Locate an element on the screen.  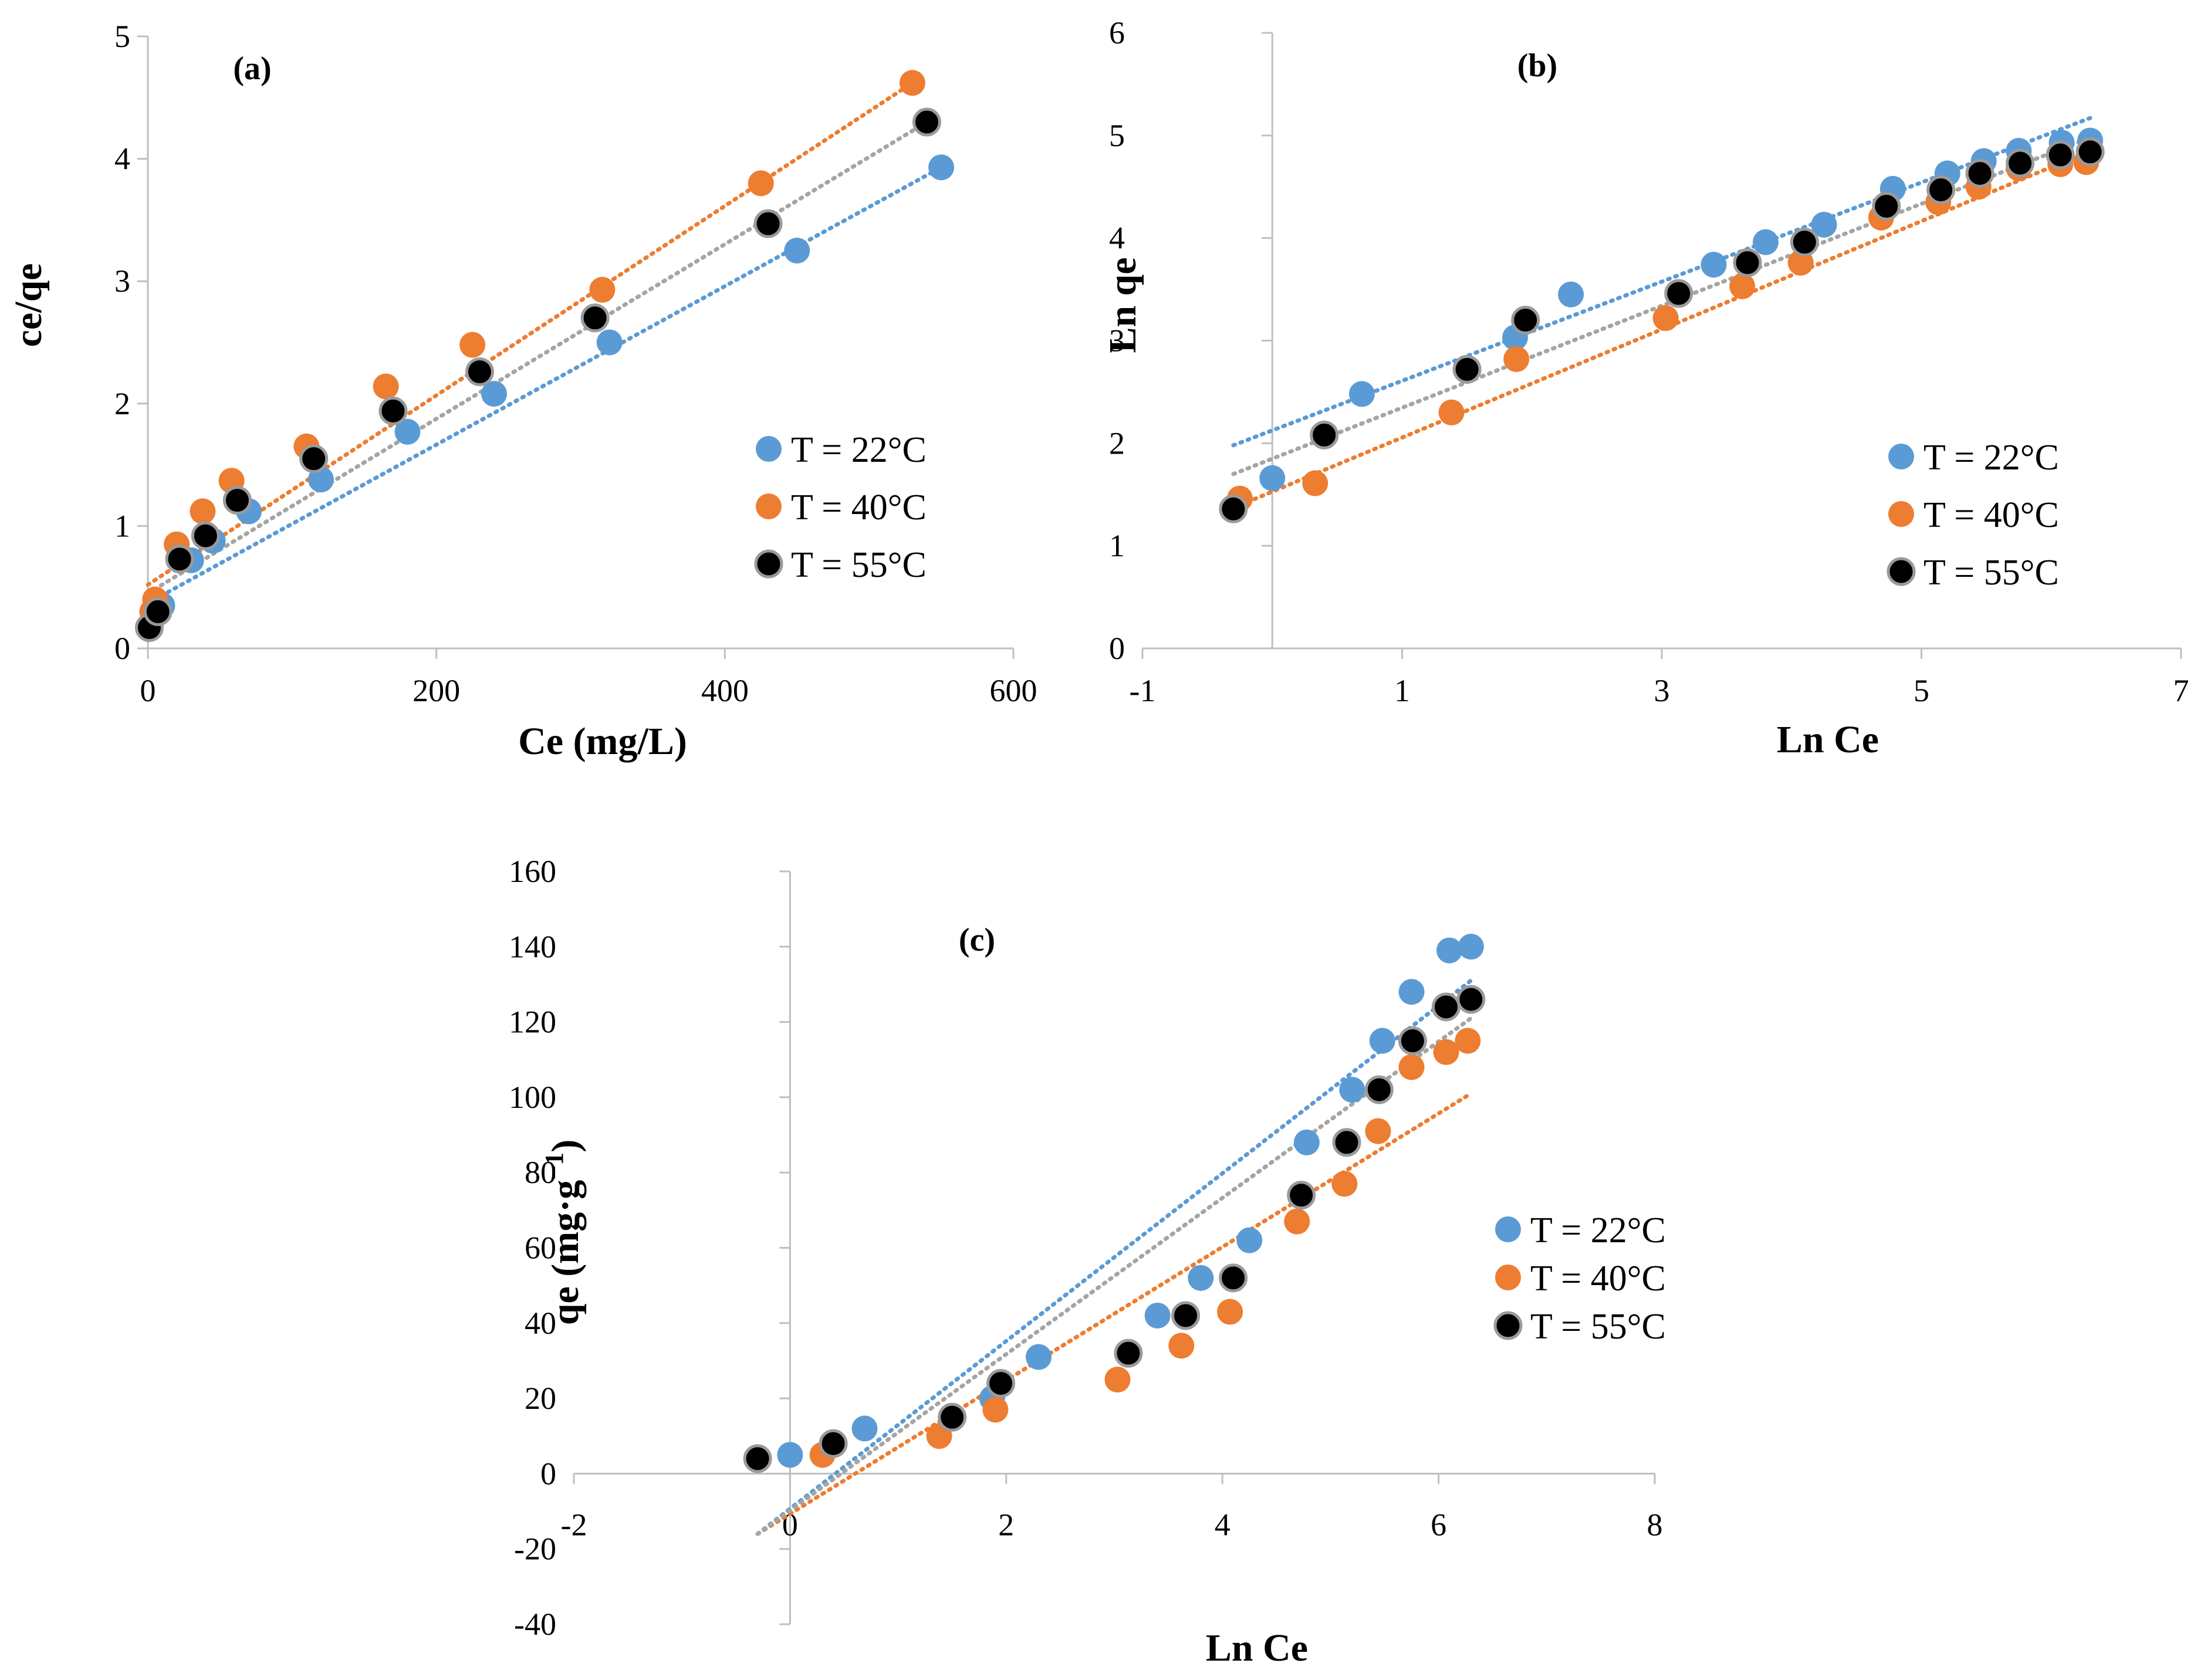
y-tick-label: 60 is located at coordinates (540, 1249).